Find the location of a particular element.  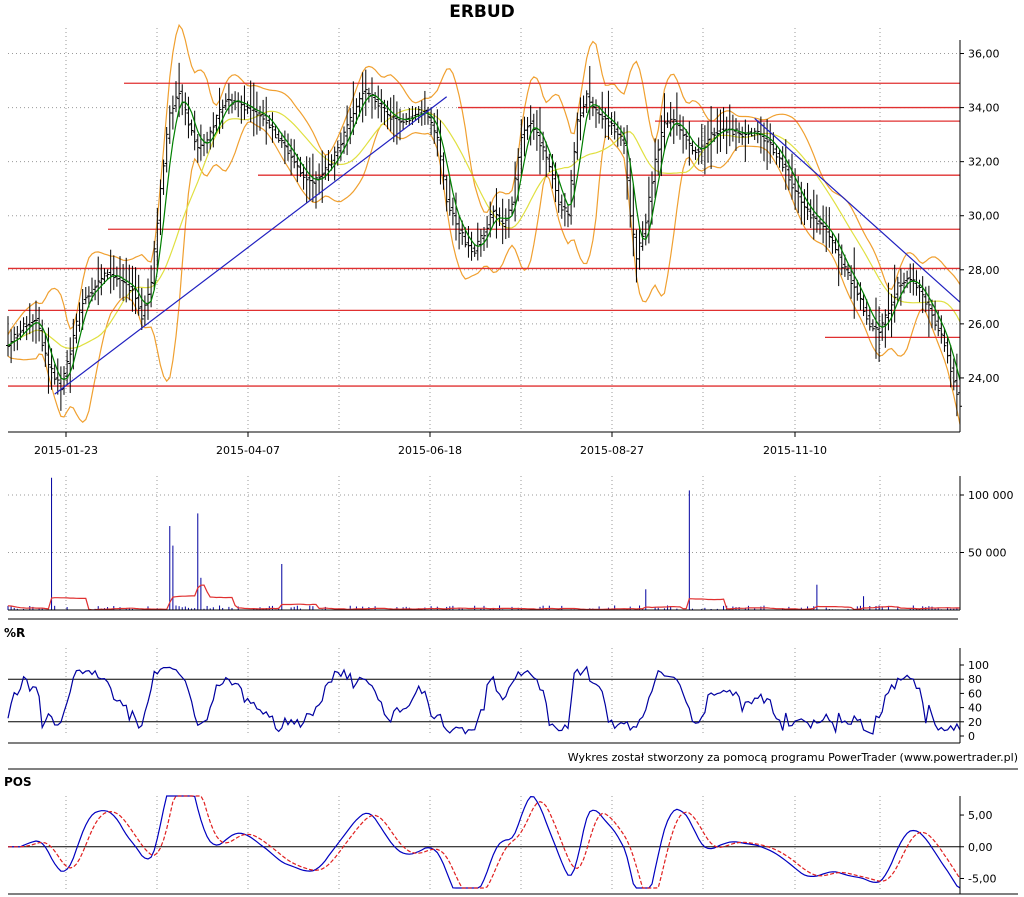

pos-line is located at coordinates (484, 842).